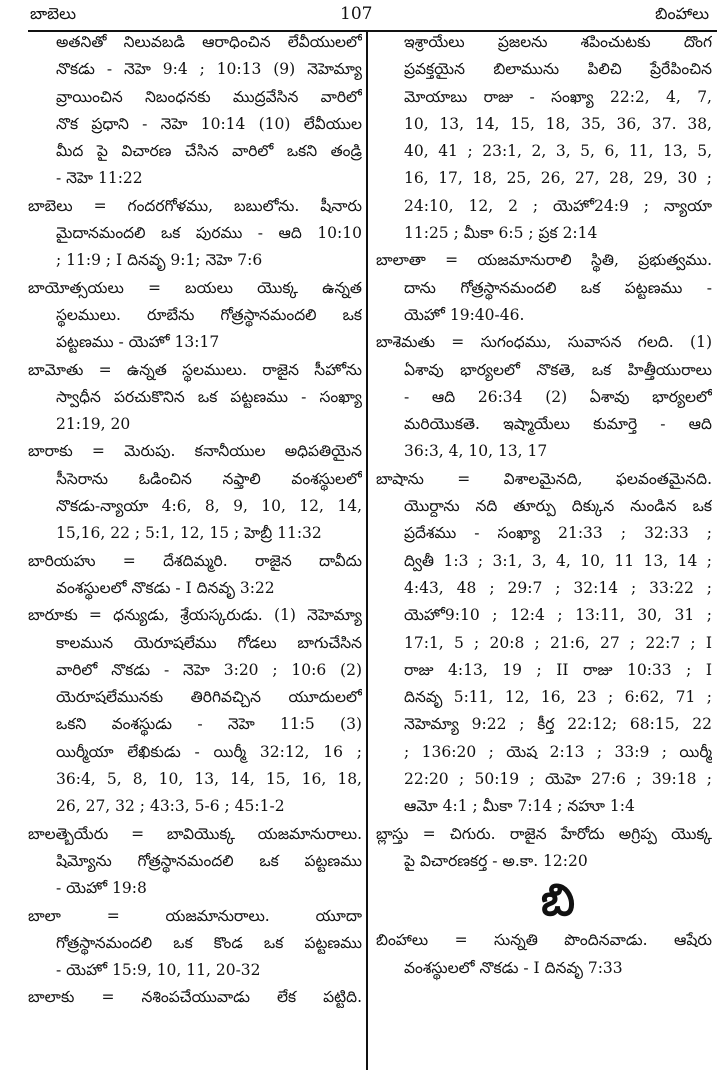 The height and width of the screenshot is (1070, 723). I want to click on page-number: 107, so click(356, 14).